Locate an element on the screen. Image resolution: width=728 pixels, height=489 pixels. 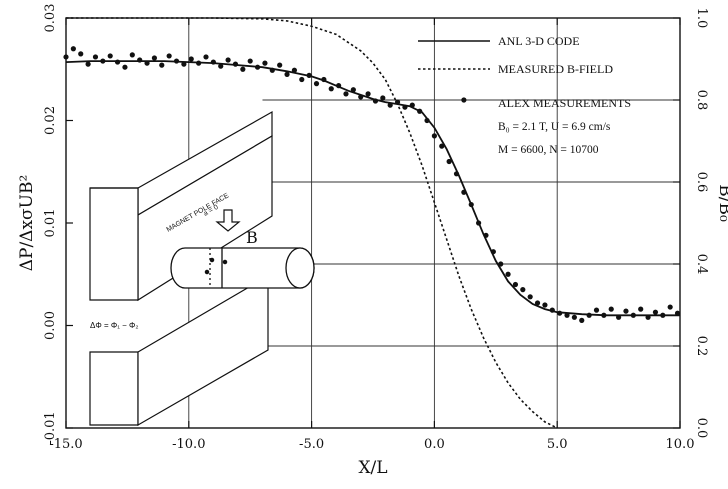
lower-magnet-block is located at coordinates (179, 350).